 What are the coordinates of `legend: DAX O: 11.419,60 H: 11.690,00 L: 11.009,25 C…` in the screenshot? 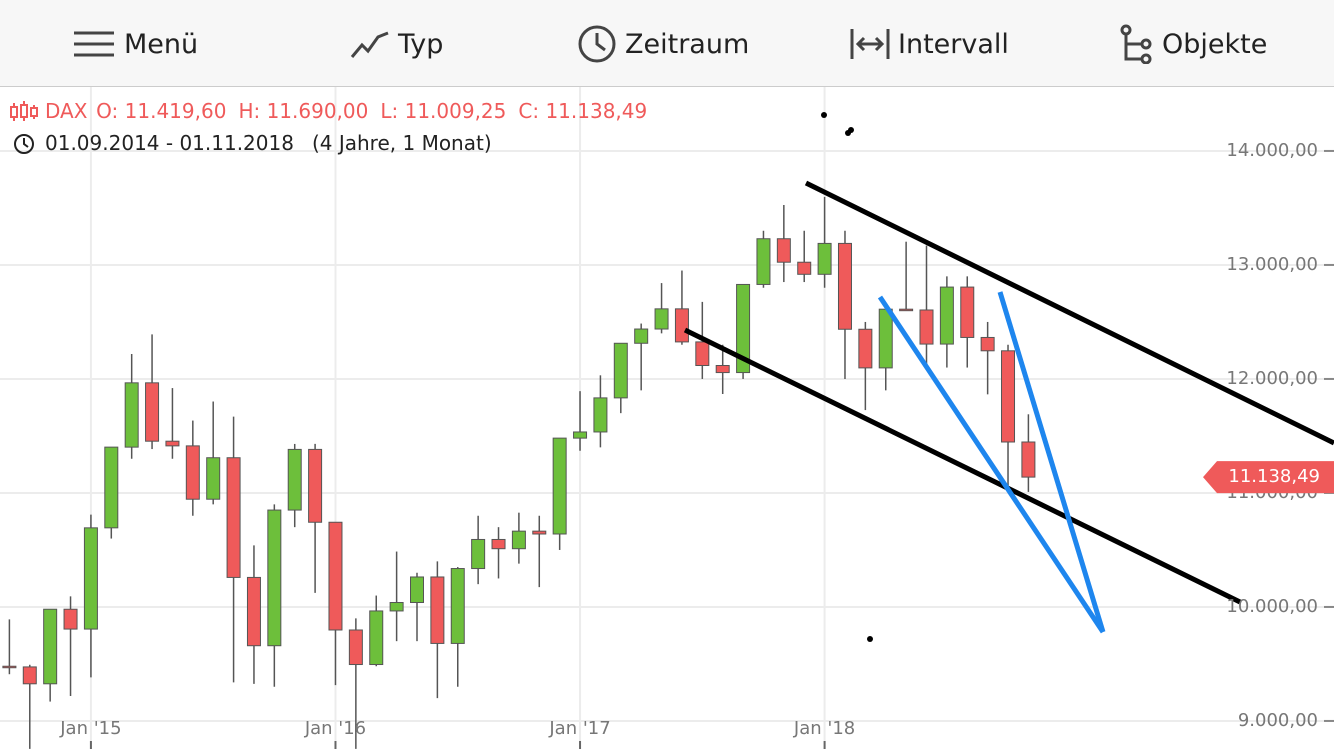 It's located at (328, 127).